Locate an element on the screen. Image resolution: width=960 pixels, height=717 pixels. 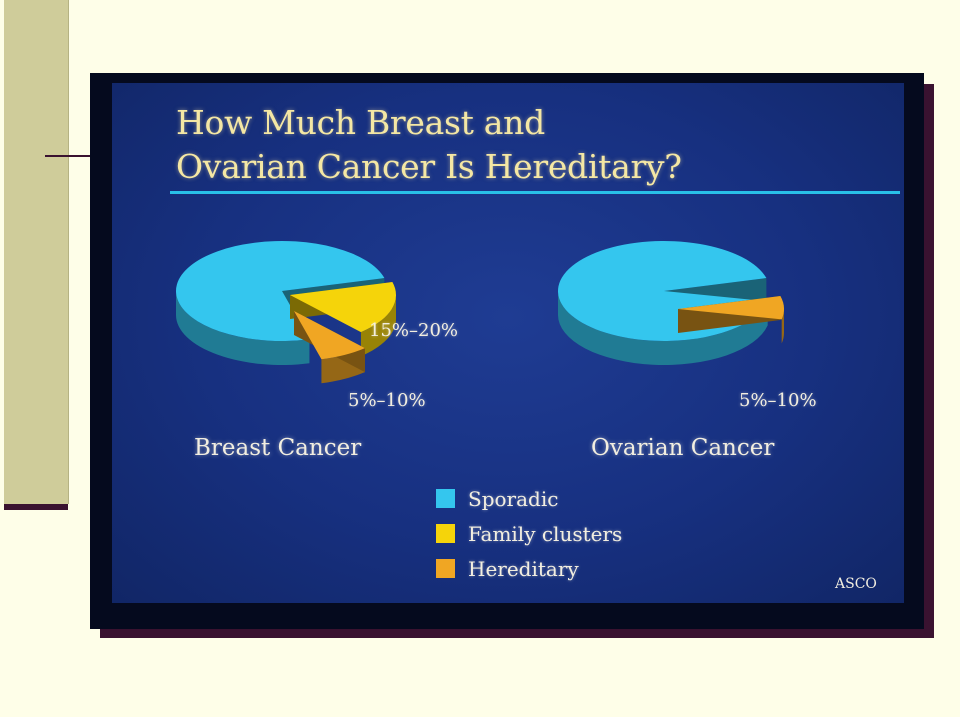
pie-0-sporadic-slice is located at coordinates (280, 291).